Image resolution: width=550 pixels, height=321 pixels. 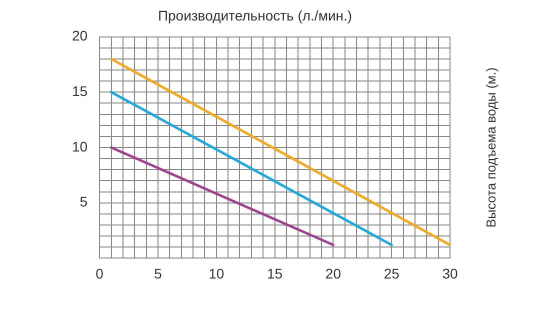 What do you see at coordinates (216, 273) in the screenshot?
I see `x-tick-label: 10` at bounding box center [216, 273].